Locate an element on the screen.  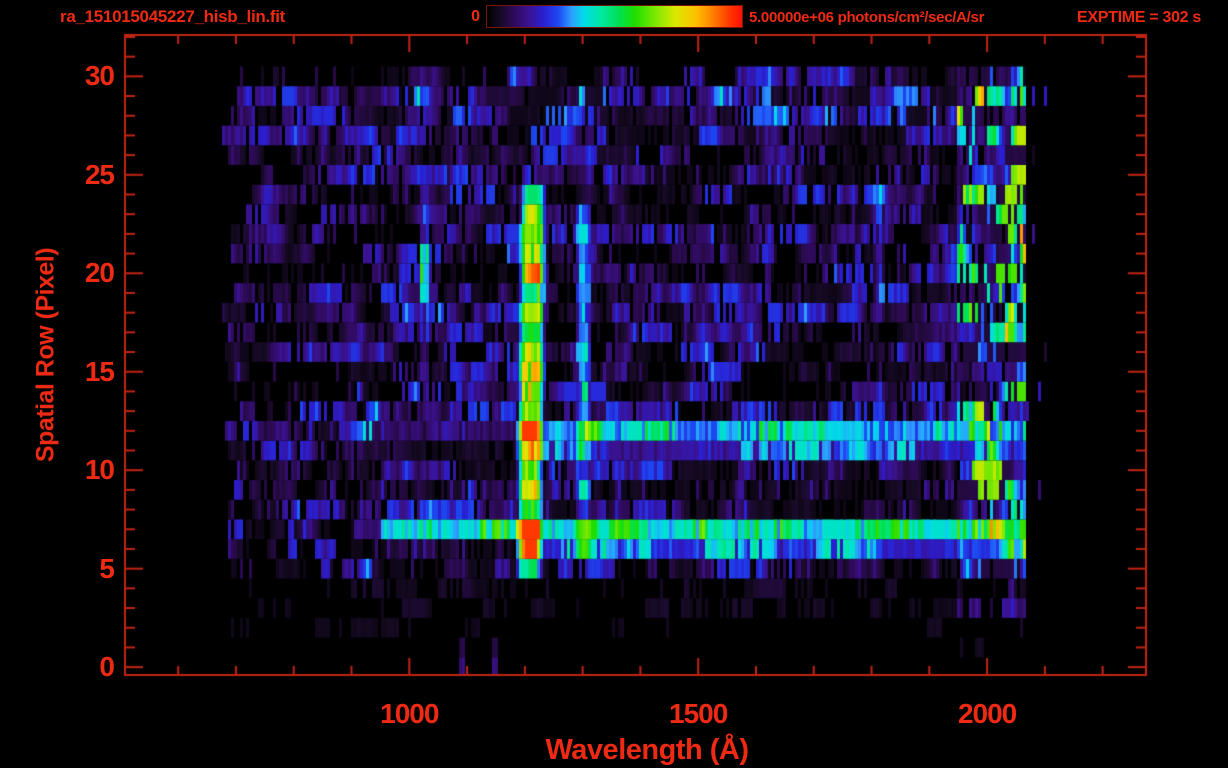
colorbar-min-label: 0 is located at coordinates (475, 16).